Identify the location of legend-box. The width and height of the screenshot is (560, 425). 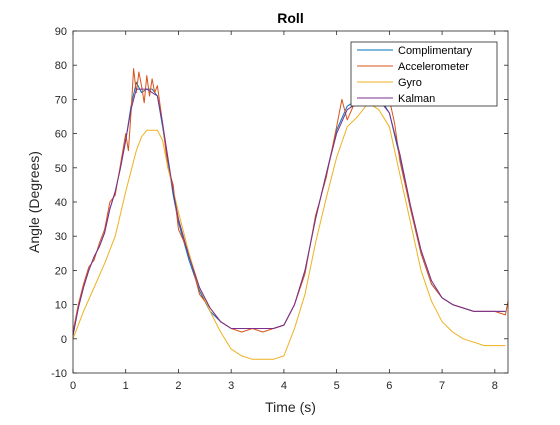
(424, 74).